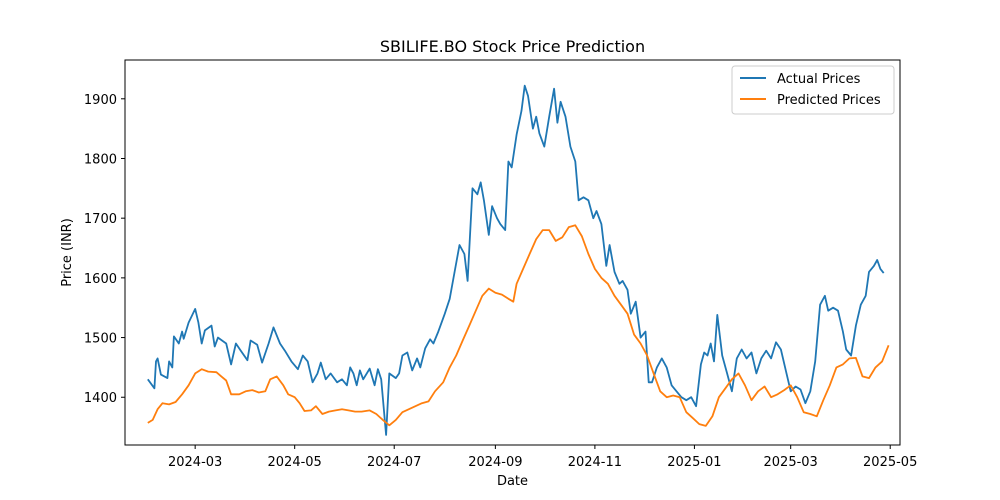 The width and height of the screenshot is (1000, 500). I want to click on x-tick-label: 2025-03, so click(791, 462).